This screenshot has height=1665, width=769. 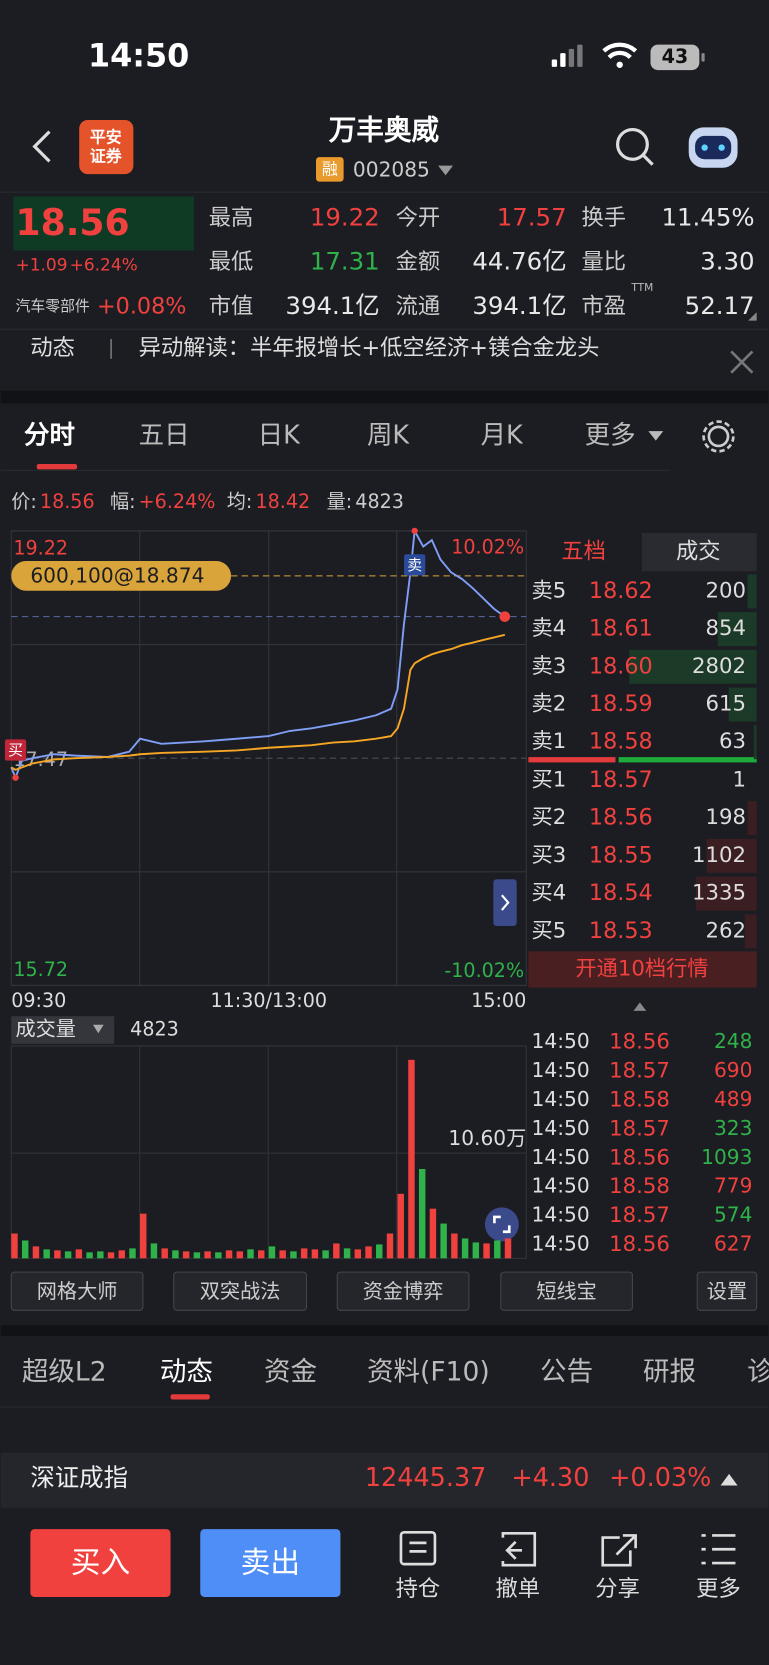 I want to click on stat-value: 17.31, so click(x=345, y=260).